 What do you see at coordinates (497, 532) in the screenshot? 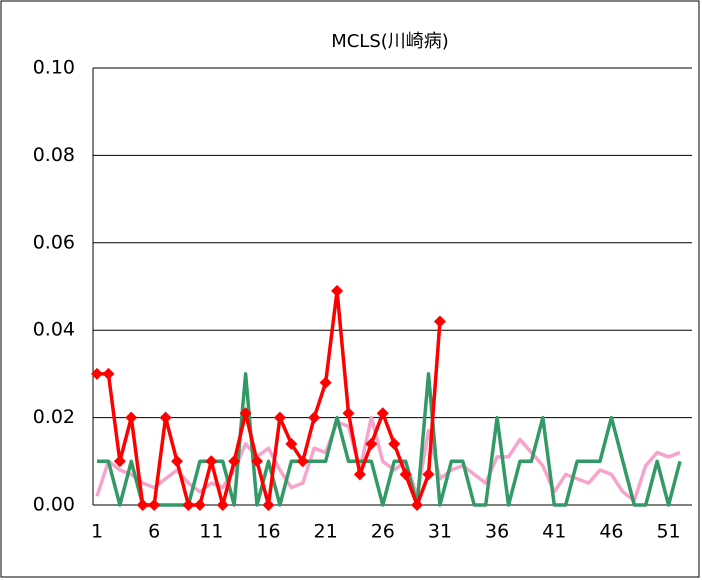
I see `x-tick-label: 36` at bounding box center [497, 532].